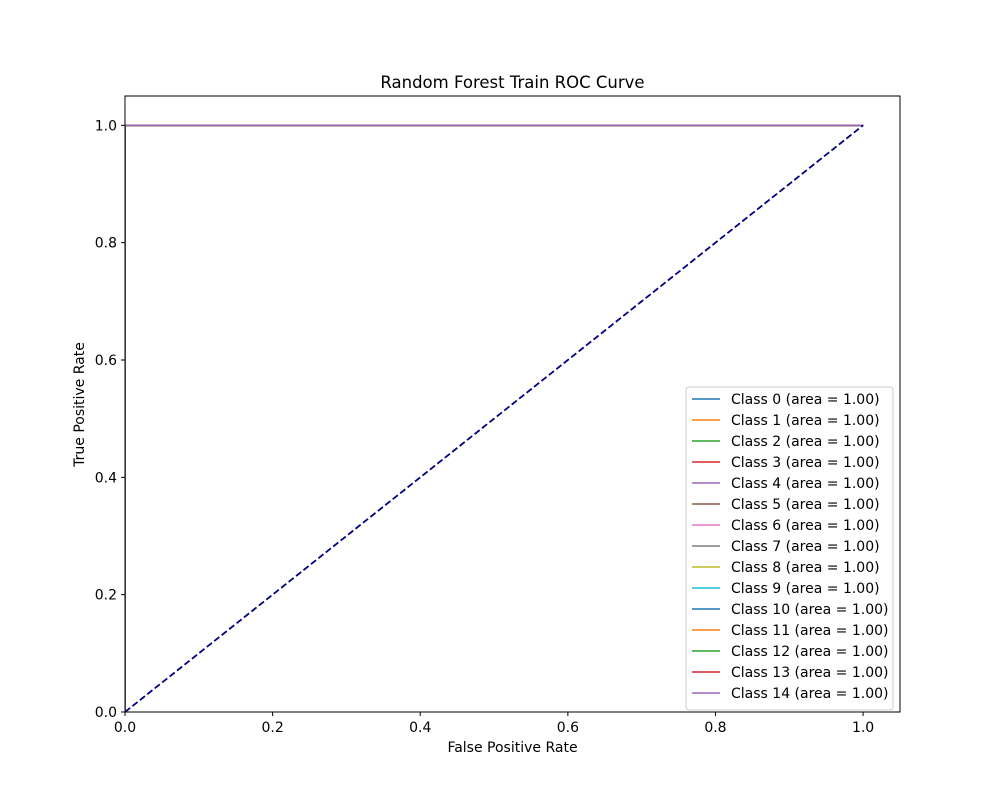 This screenshot has height=805, width=1000. What do you see at coordinates (715, 728) in the screenshot?
I see `x-tick-label: 0.8` at bounding box center [715, 728].